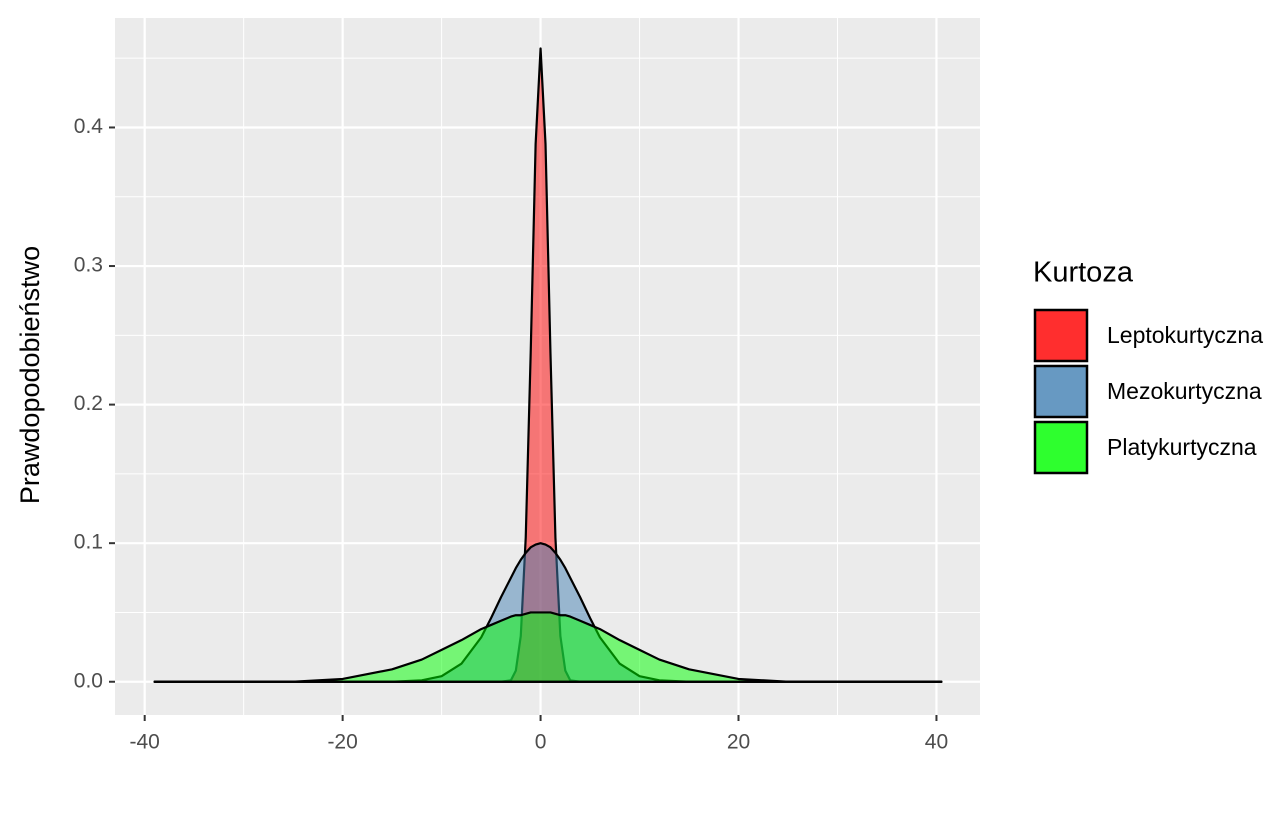 The height and width of the screenshot is (816, 1282). I want to click on legend-label: Leptokurtyczna, so click(1185, 335).